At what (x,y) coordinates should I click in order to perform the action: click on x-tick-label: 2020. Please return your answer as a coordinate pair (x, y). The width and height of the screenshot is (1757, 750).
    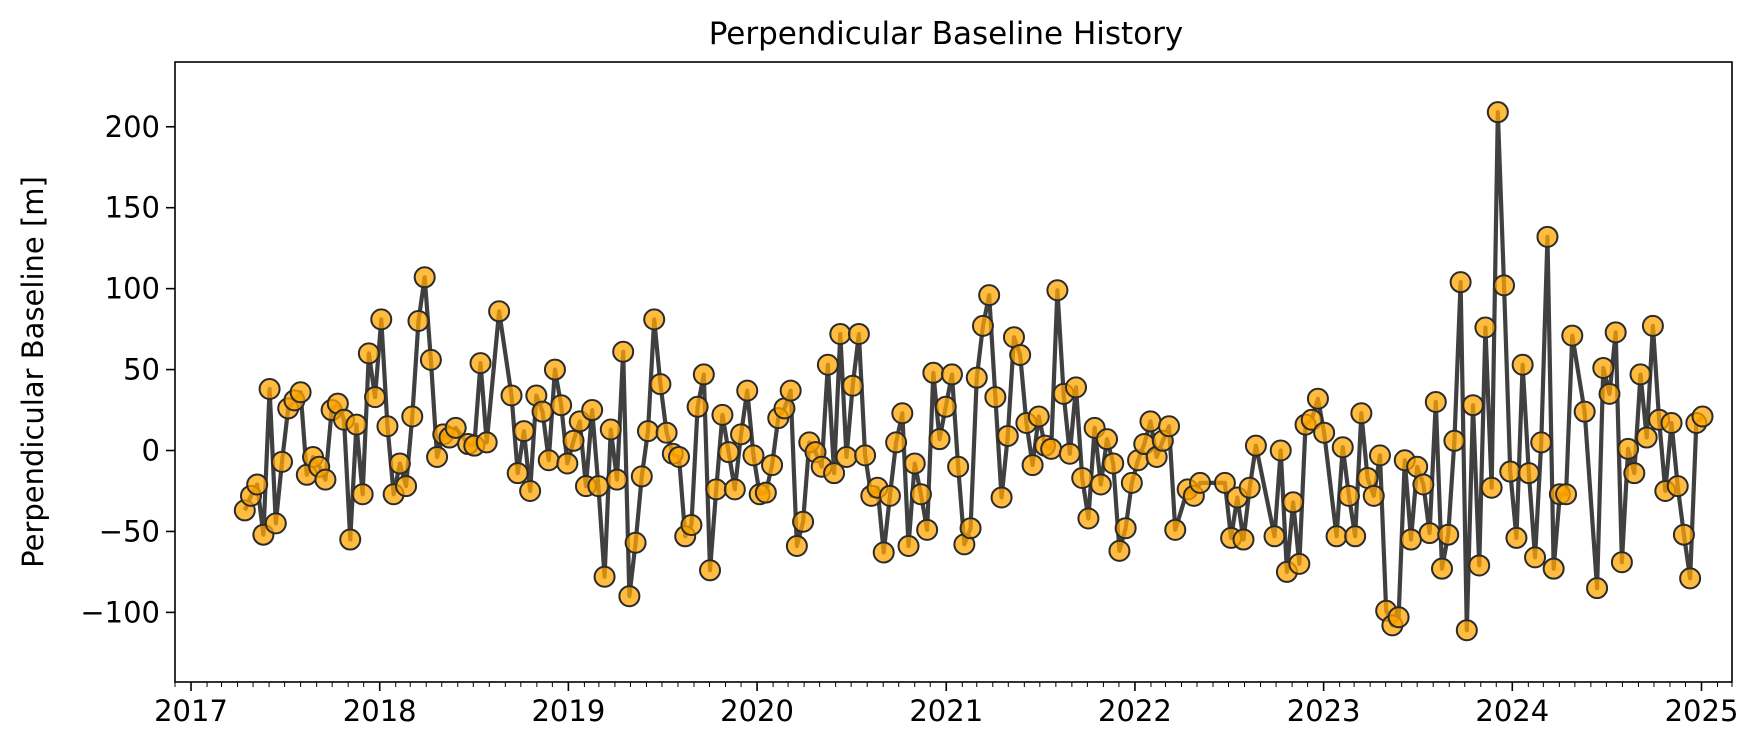
    Looking at the image, I should click on (757, 711).